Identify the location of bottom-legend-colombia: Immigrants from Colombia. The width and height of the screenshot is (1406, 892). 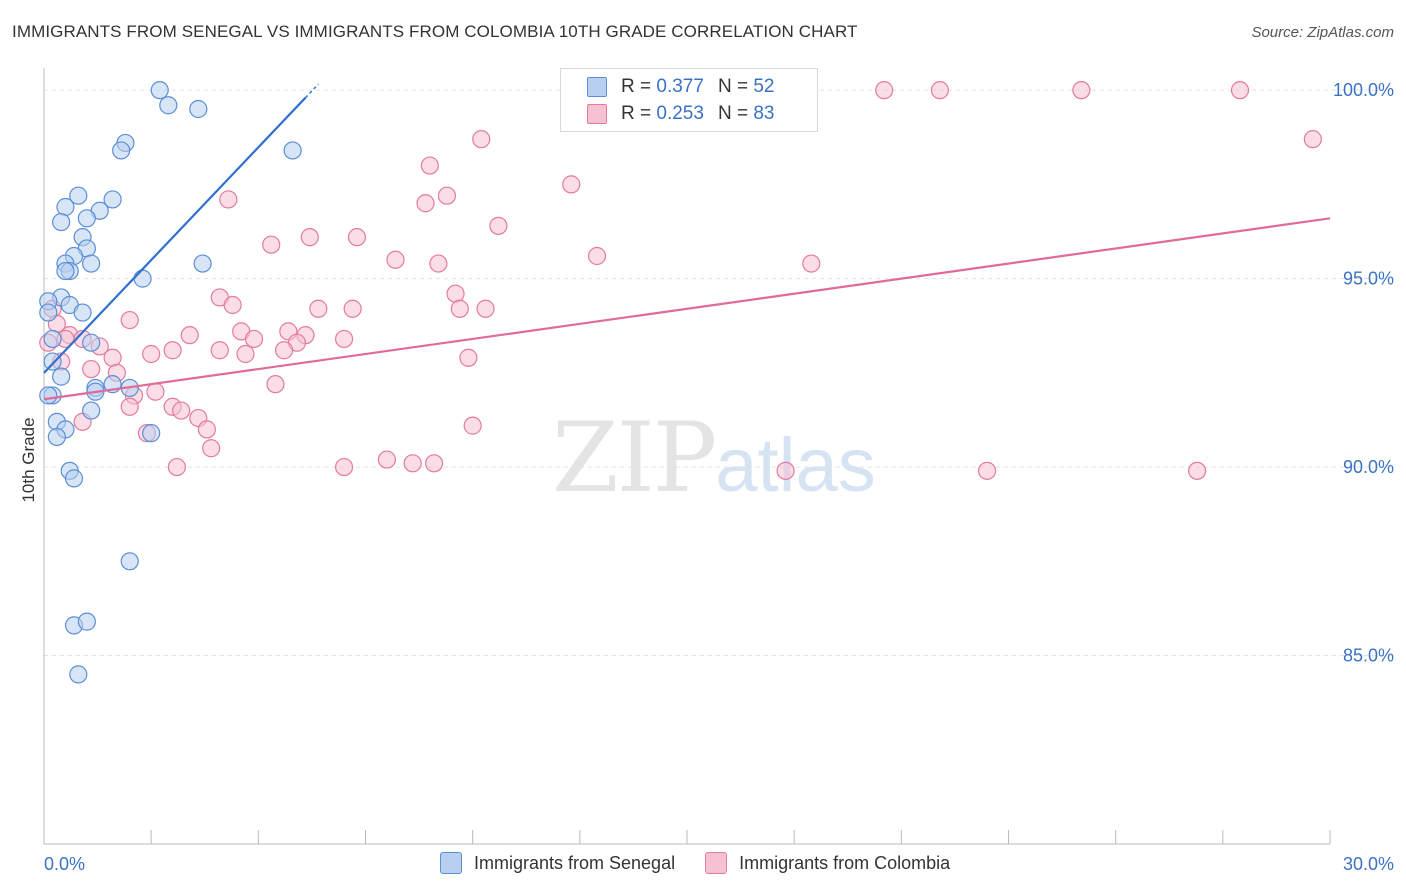
(827, 863).